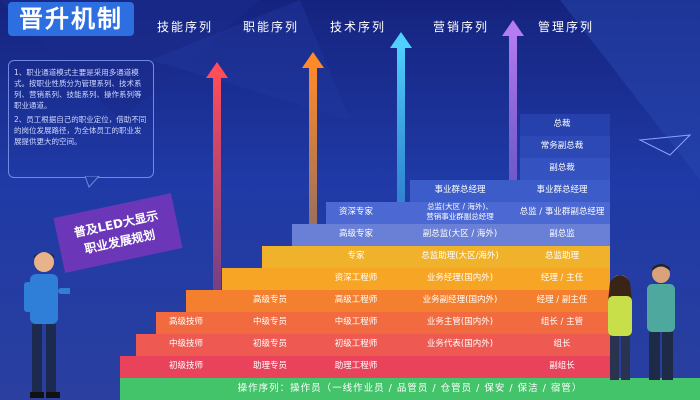 The image size is (700, 400). What do you see at coordinates (356, 322) in the screenshot?
I see `step-cell-tech: 中级工程师` at bounding box center [356, 322].